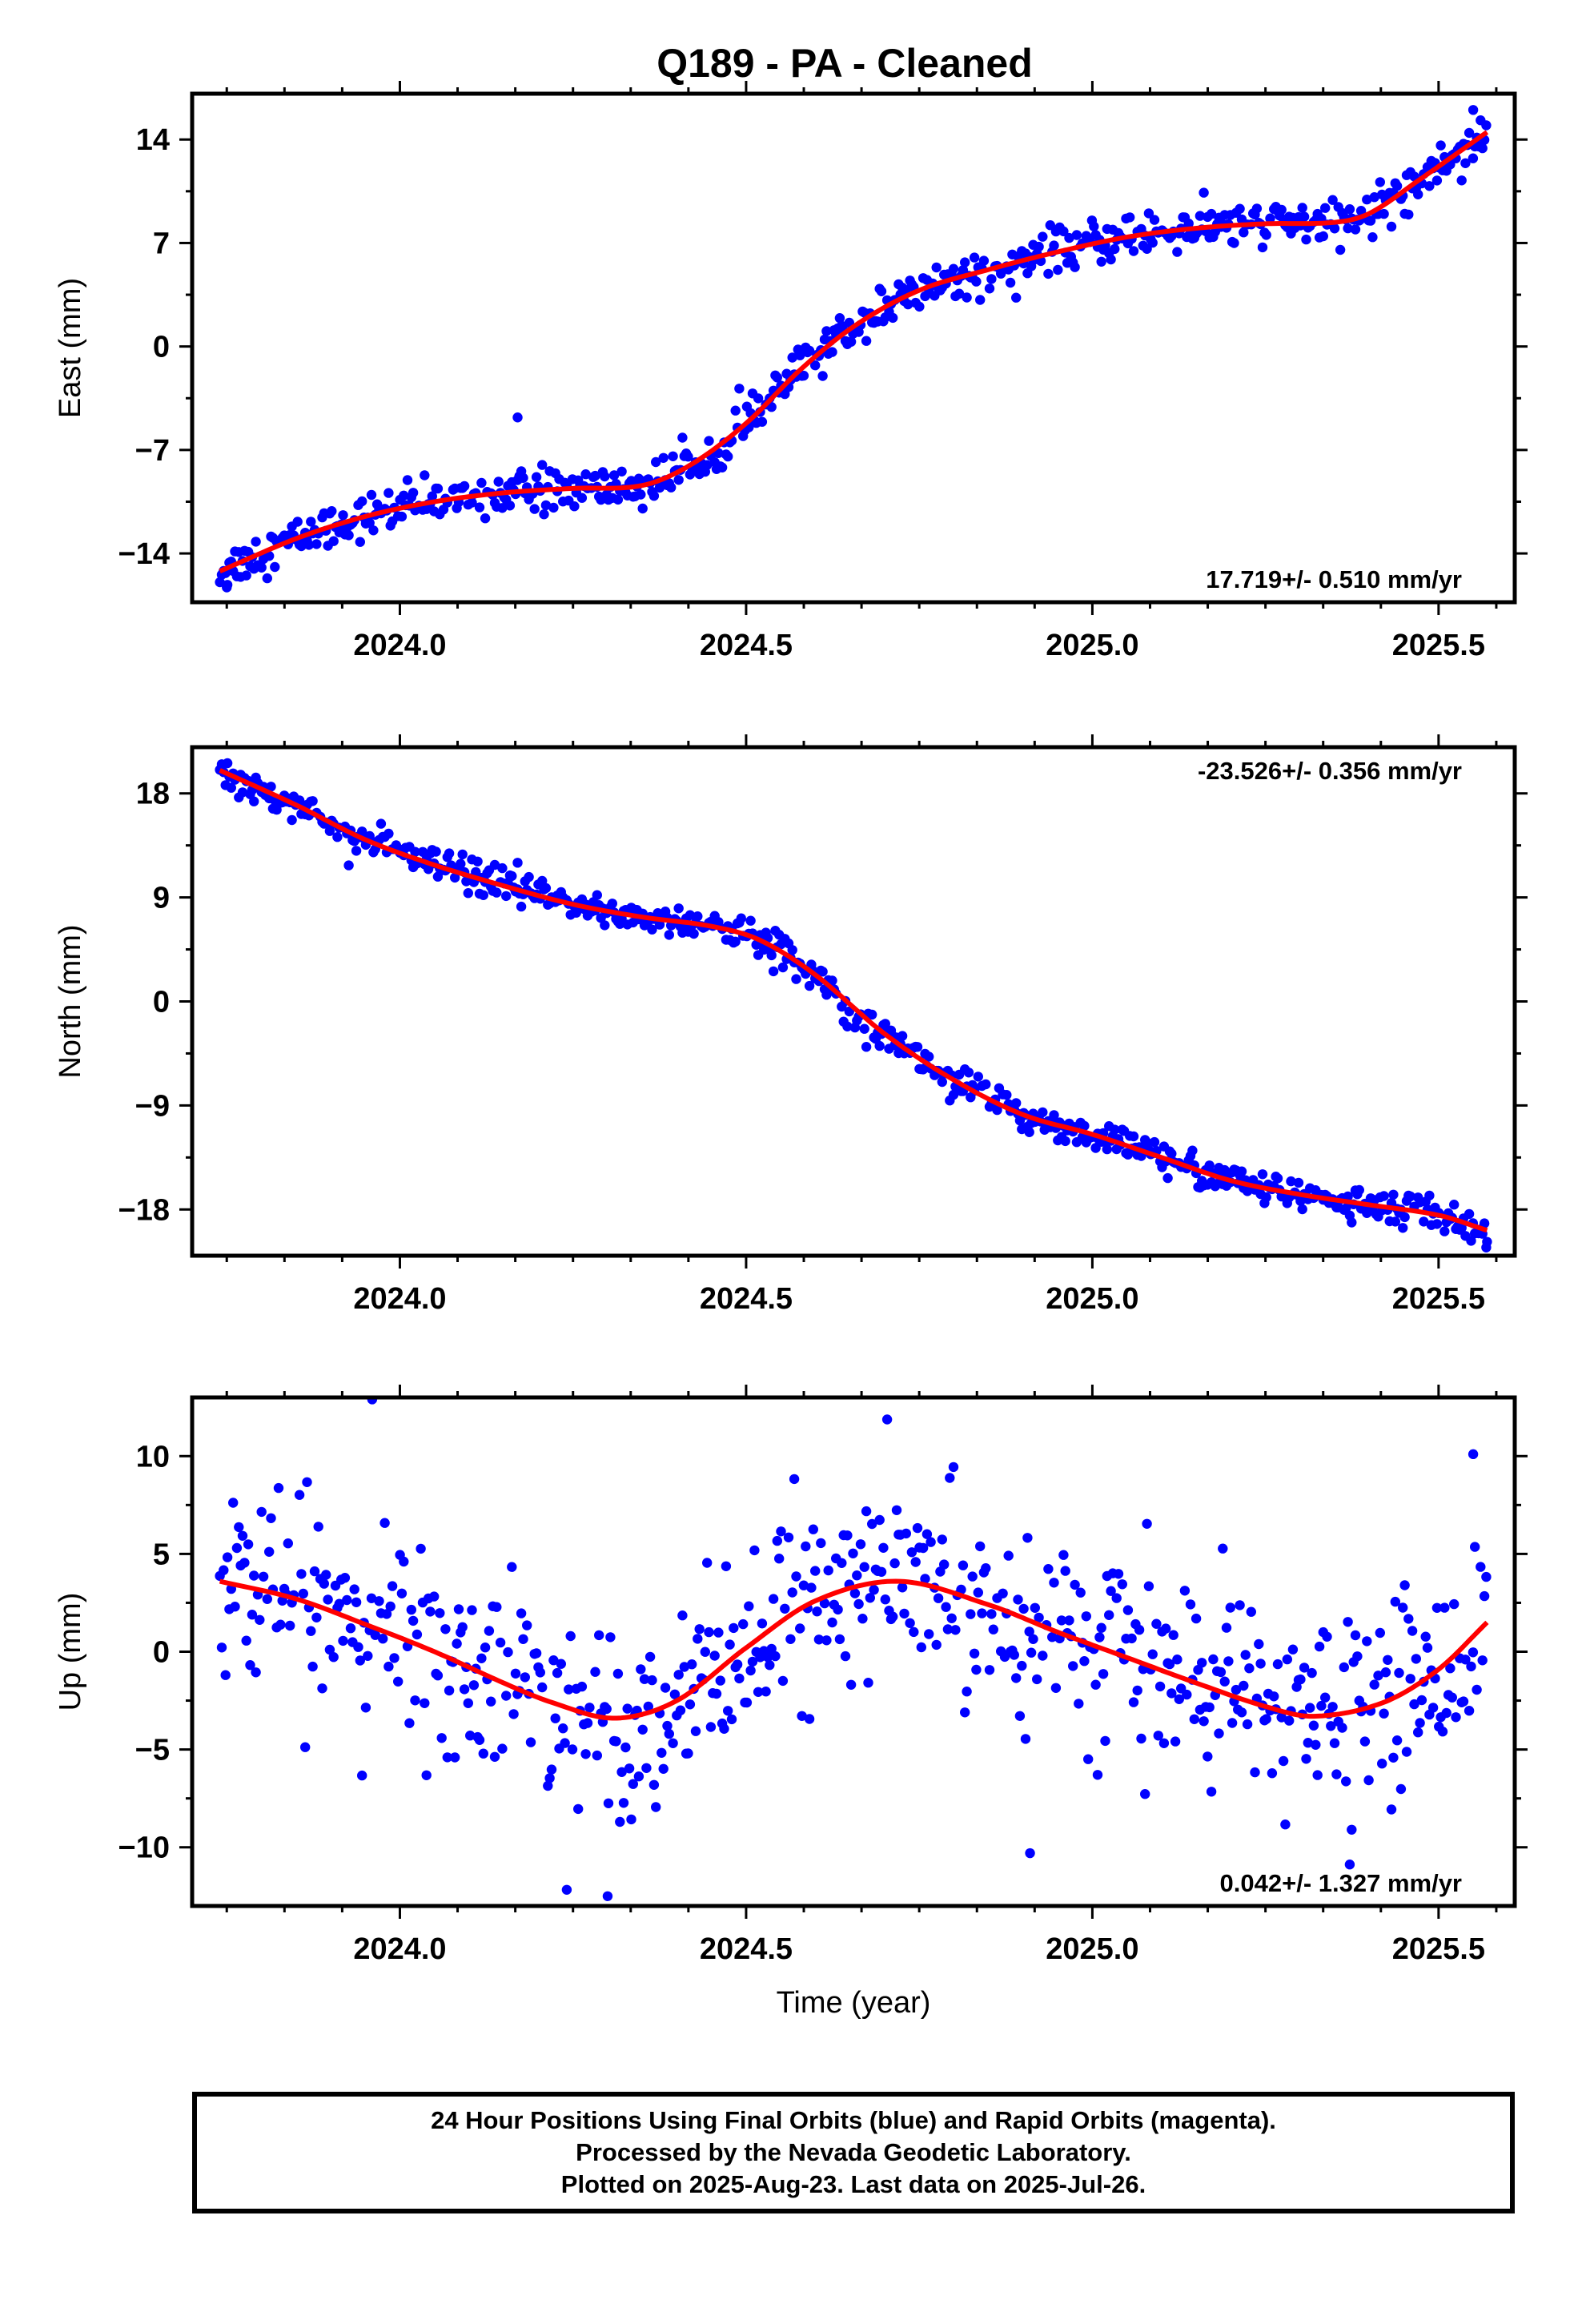 The height and width of the screenshot is (2324, 1582). I want to click on y-tick-label: −14, so click(144, 554).